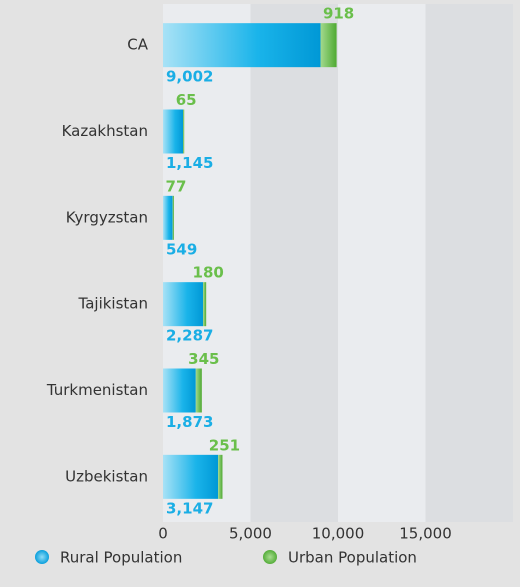  What do you see at coordinates (338, 14) in the screenshot?
I see `value-label: 918` at bounding box center [338, 14].